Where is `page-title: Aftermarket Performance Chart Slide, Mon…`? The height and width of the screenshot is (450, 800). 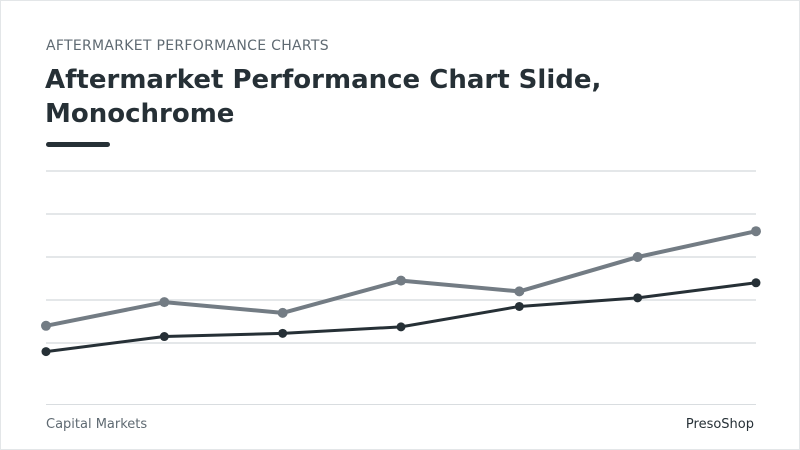 page-title: Aftermarket Performance Chart Slide, Mon… is located at coordinates (323, 97).